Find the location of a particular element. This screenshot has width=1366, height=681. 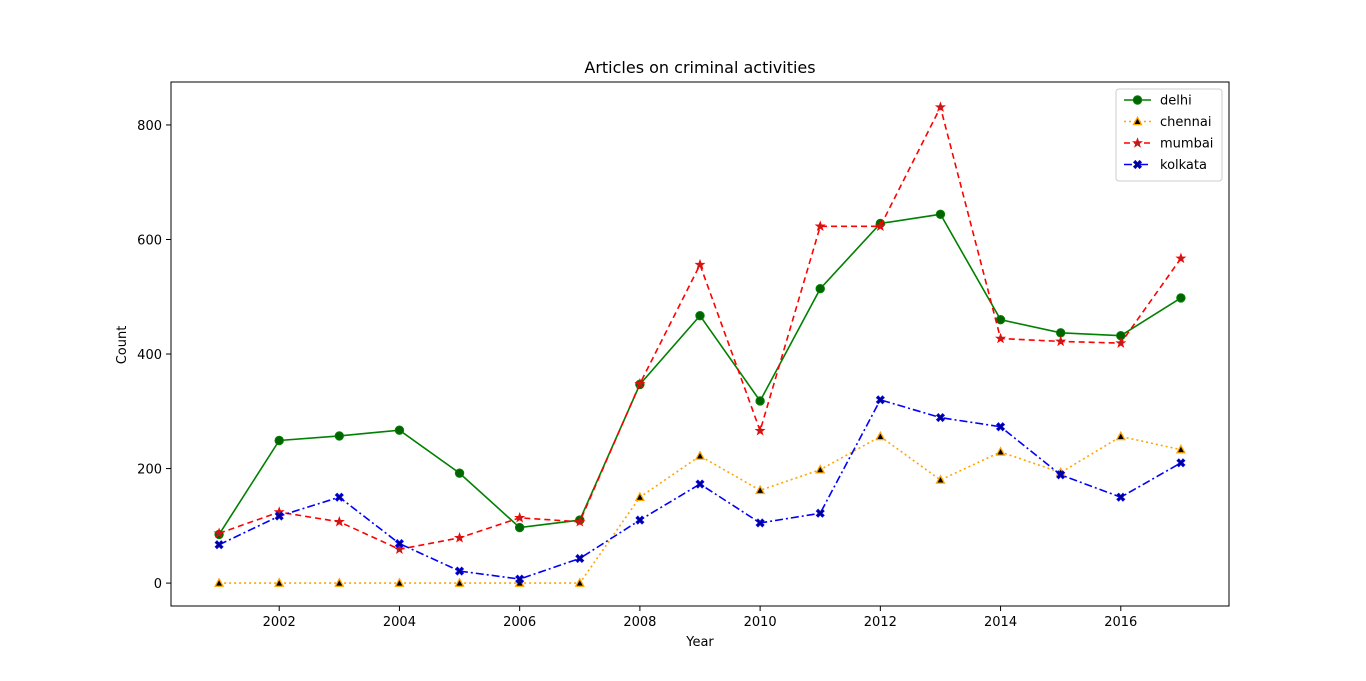

y-tick-label: 0 is located at coordinates (158, 584).